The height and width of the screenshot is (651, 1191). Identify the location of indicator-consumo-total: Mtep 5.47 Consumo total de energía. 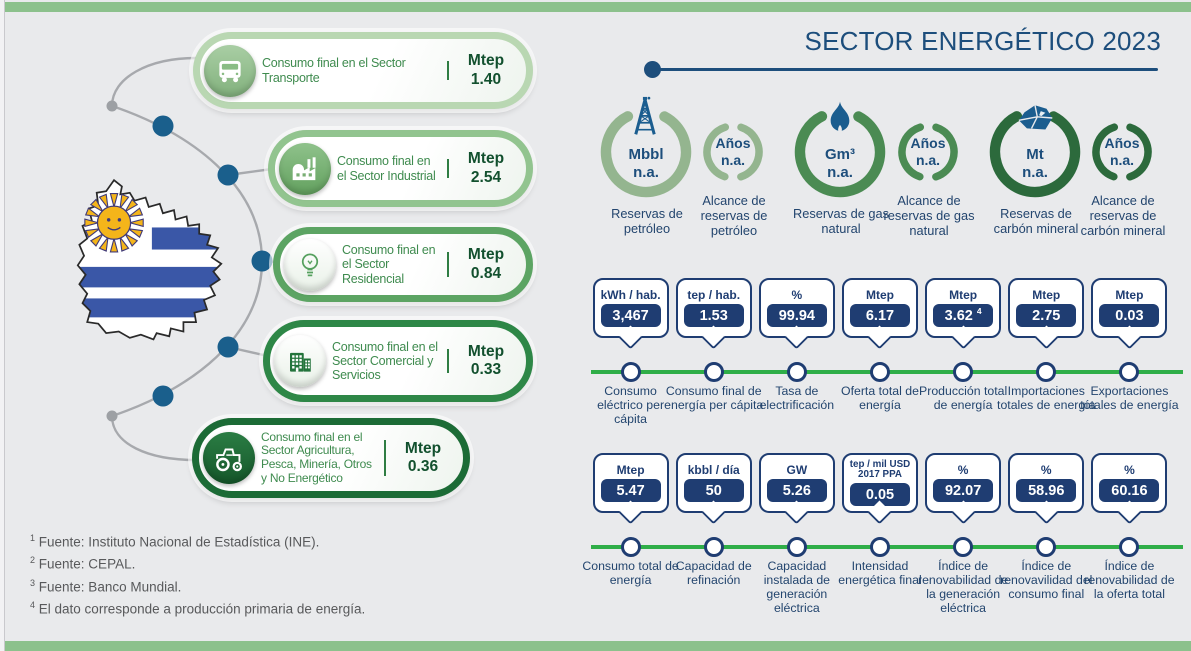
(630, 542).